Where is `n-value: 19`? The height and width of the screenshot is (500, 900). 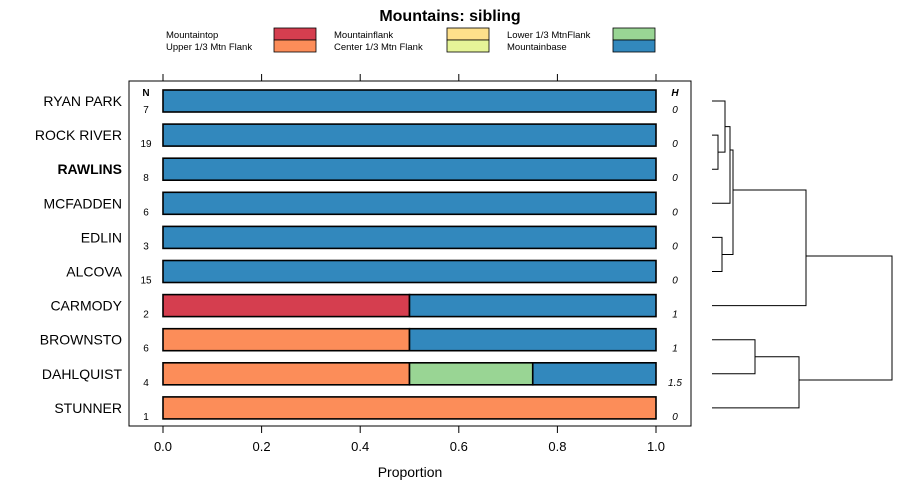
n-value: 19 is located at coordinates (146, 144).